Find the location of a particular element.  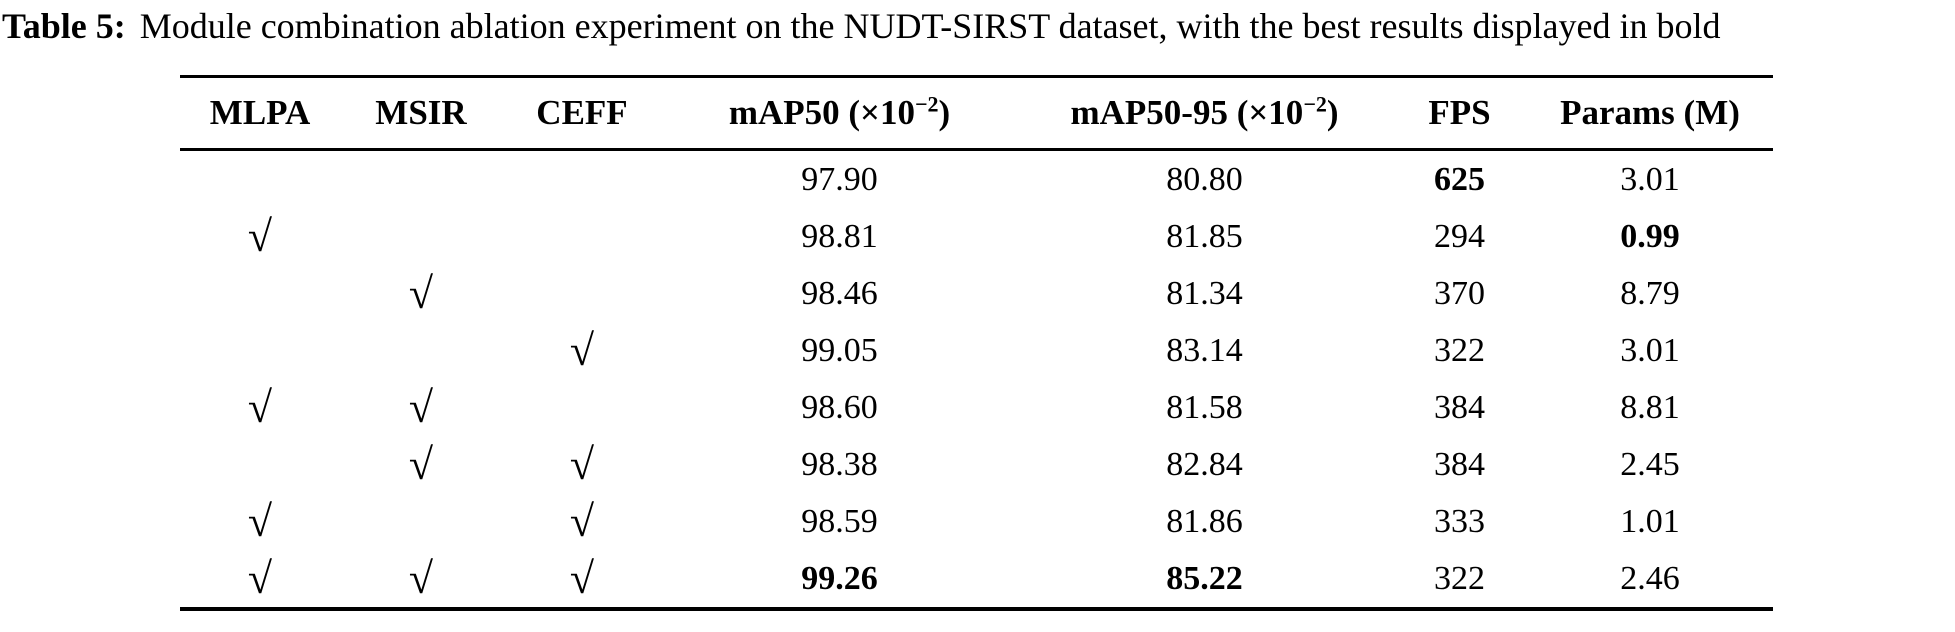

map50-95-value: 83.14 is located at coordinates (1204, 350).